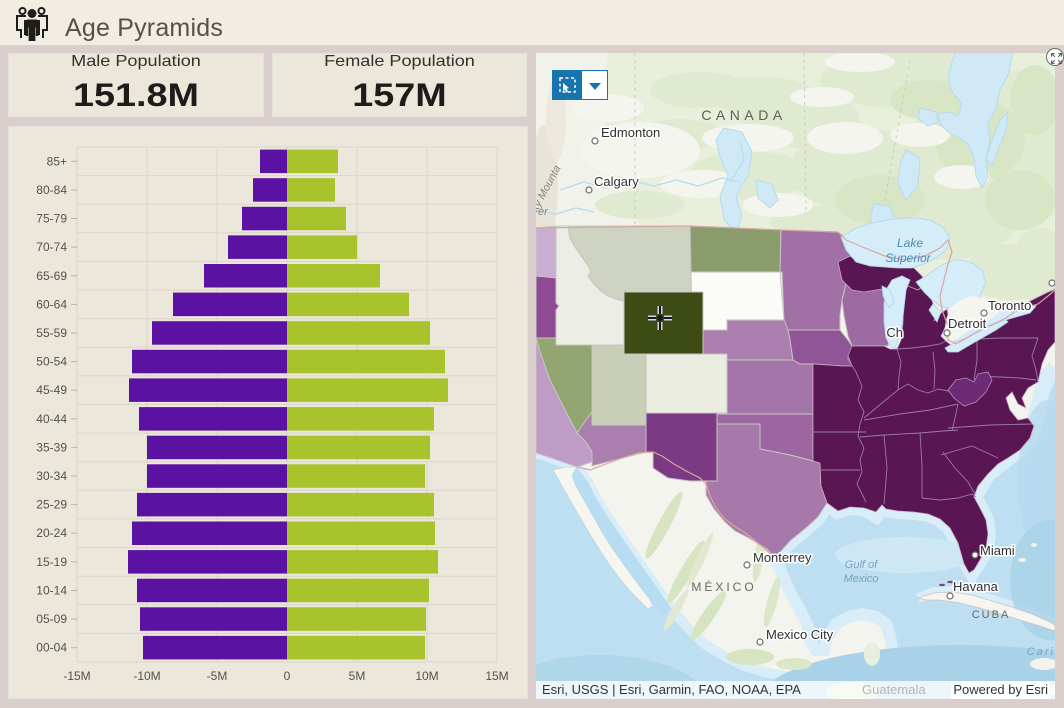  I want to click on svg-text: Gulf of, so click(861, 565).